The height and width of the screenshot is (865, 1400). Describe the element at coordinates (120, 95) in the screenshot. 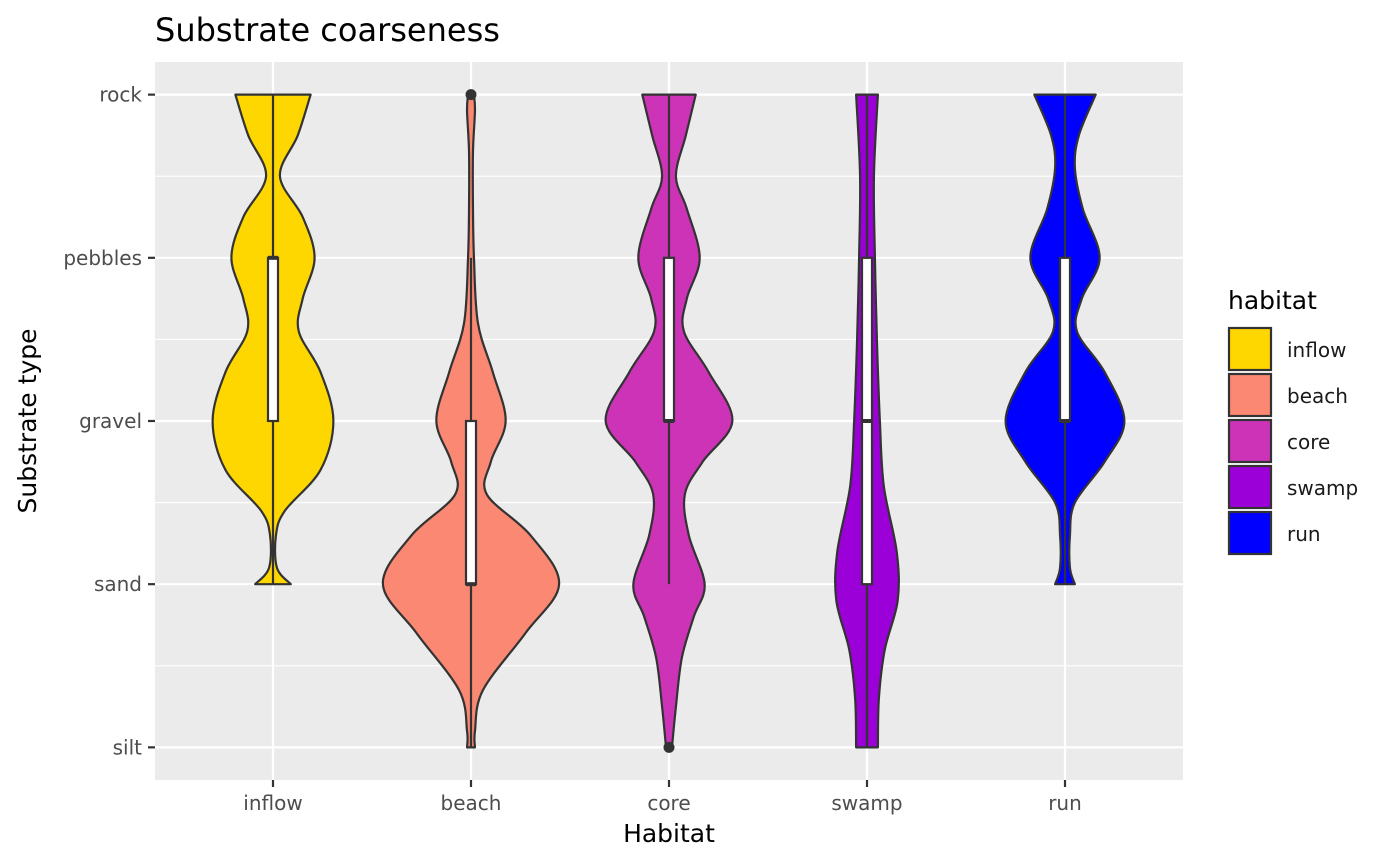

I see `y-tick-label: rock` at that location.